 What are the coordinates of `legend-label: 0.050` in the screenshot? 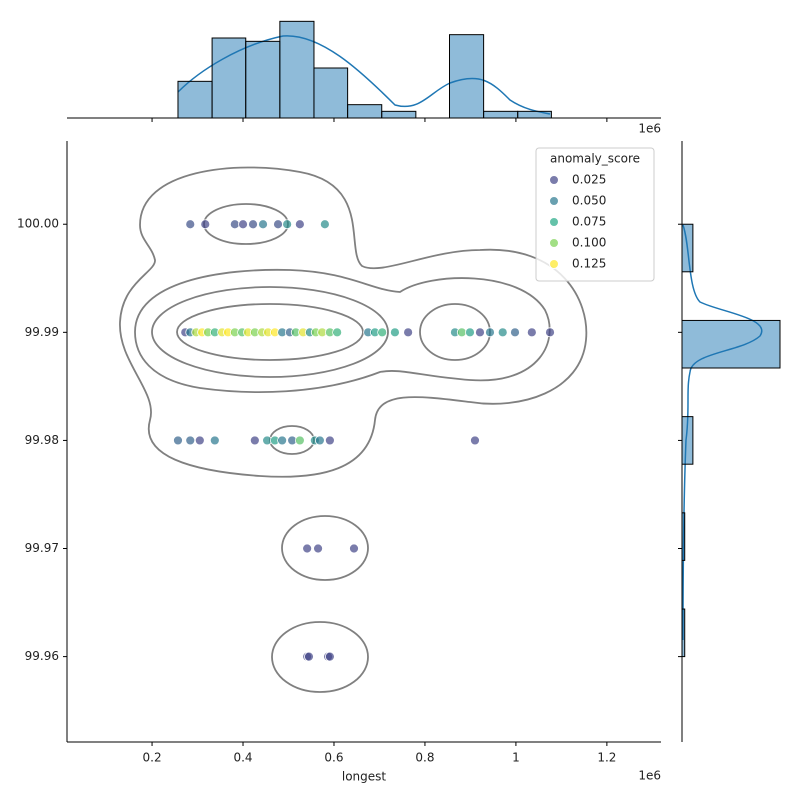 It's located at (589, 201).